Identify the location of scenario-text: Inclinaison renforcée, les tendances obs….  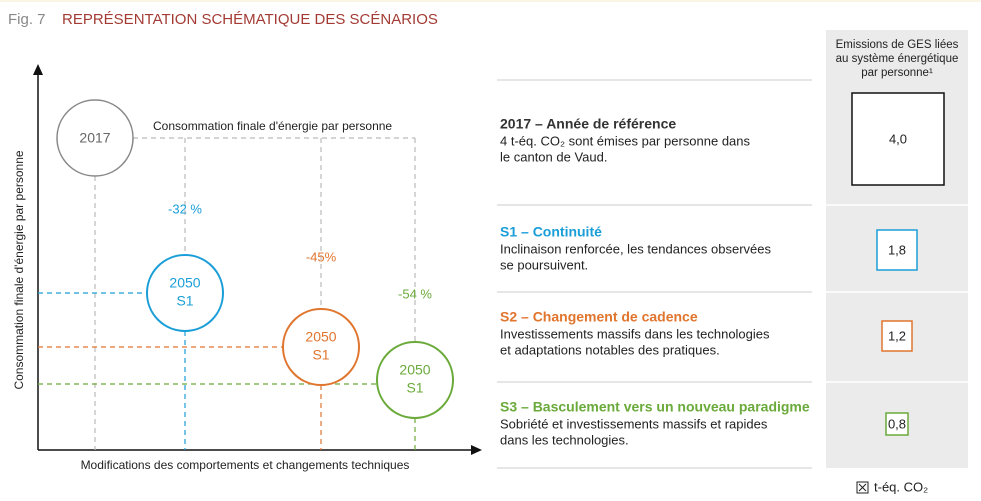
(635, 248).